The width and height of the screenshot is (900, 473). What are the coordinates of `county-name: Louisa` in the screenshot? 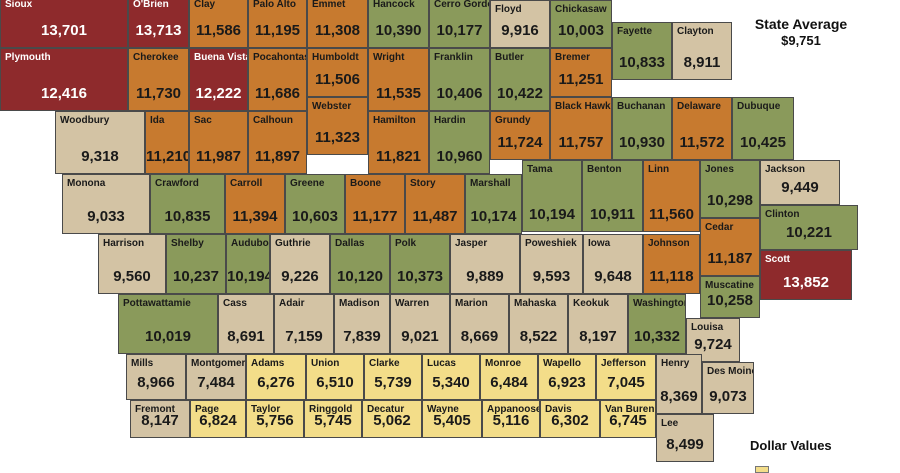 It's located at (707, 327).